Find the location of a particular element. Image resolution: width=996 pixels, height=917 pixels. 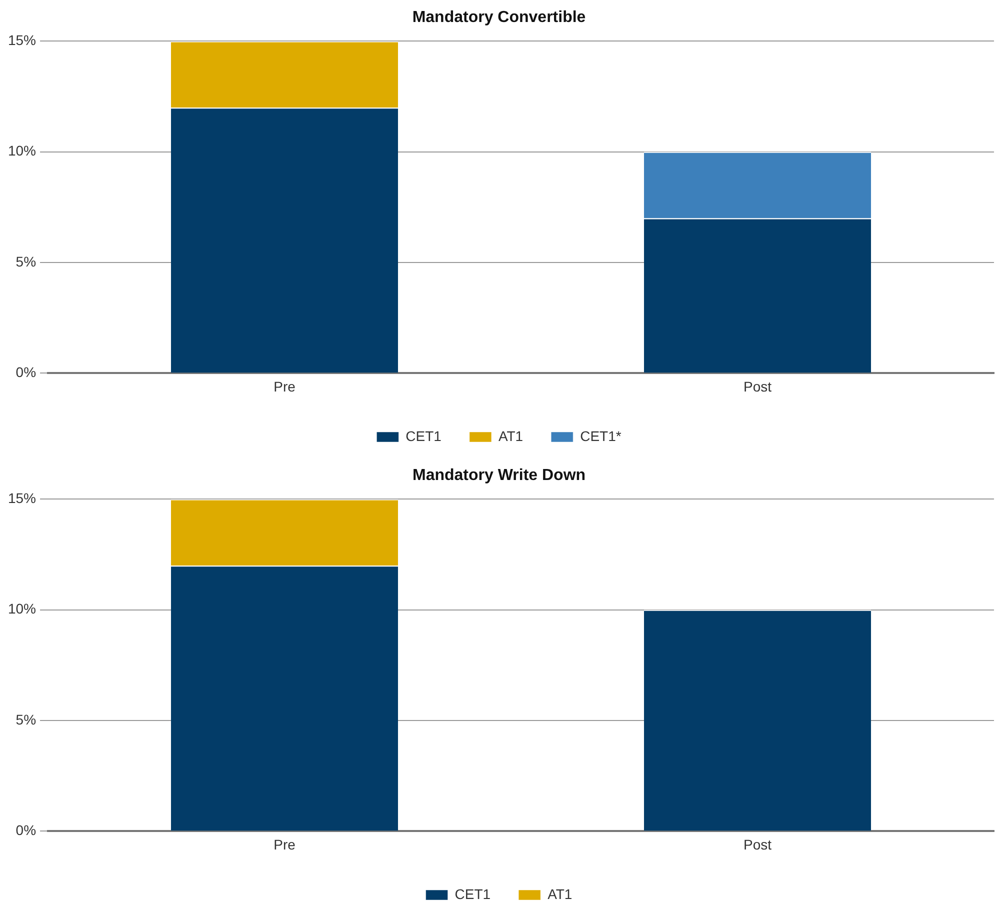

legend-label: CET1* is located at coordinates (601, 436).